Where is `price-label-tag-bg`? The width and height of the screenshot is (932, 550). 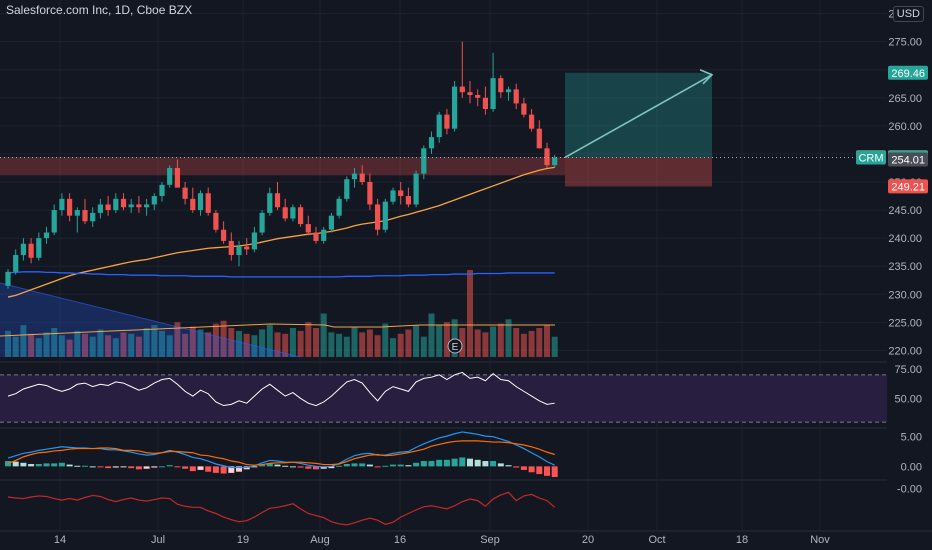
price-label-tag-bg is located at coordinates (871, 157).